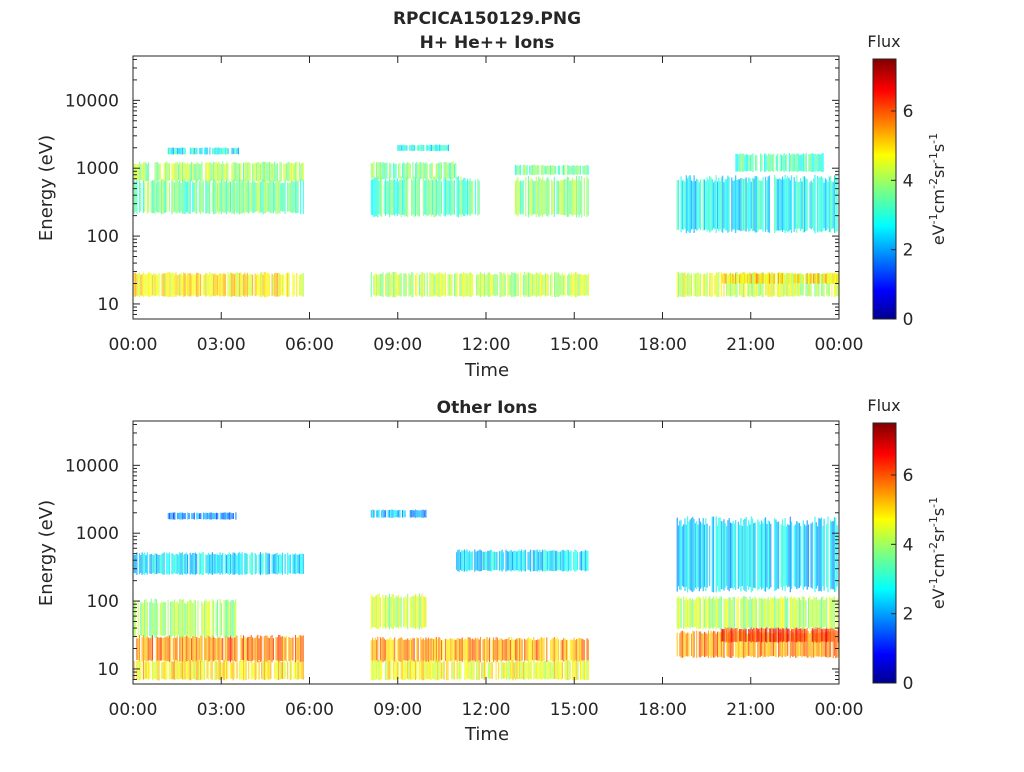 This screenshot has height=772, width=1024. I want to click on figure-file-title: RPCICA150129.PNG, so click(487, 19).